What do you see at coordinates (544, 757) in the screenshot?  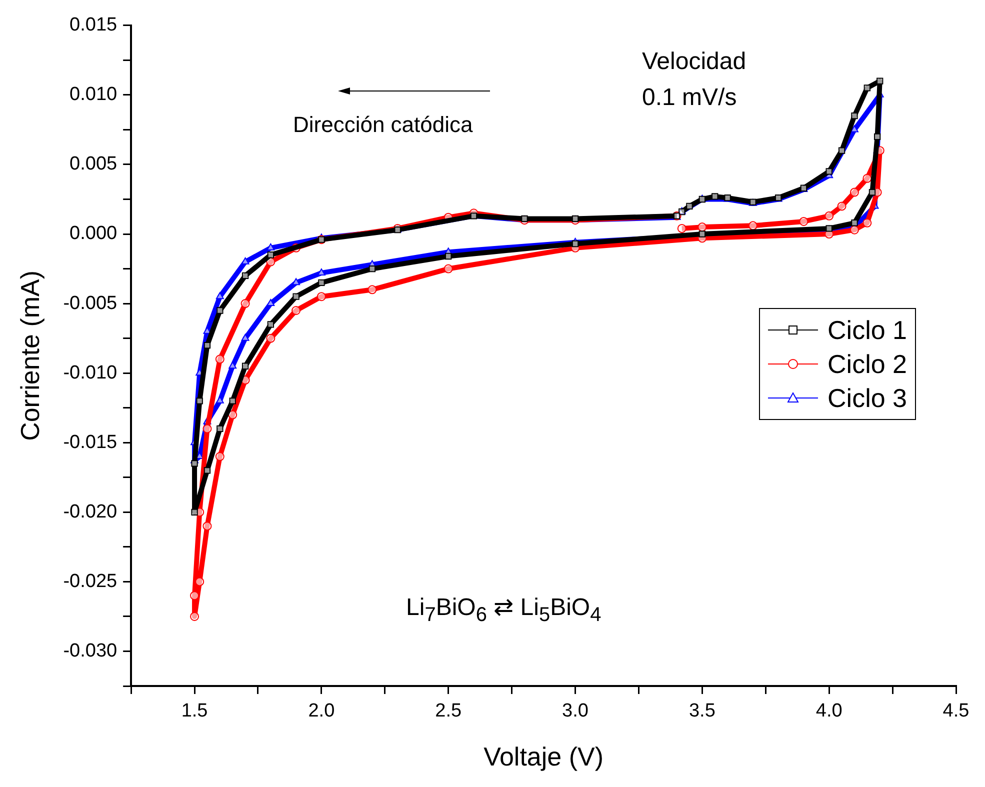 I see `x-axis-title: Voltaje (V)` at bounding box center [544, 757].